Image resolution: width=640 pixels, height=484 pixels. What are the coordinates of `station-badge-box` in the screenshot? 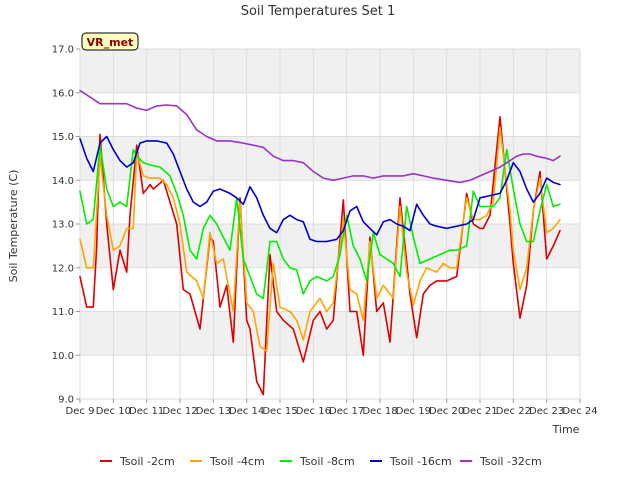 It's located at (110, 41).